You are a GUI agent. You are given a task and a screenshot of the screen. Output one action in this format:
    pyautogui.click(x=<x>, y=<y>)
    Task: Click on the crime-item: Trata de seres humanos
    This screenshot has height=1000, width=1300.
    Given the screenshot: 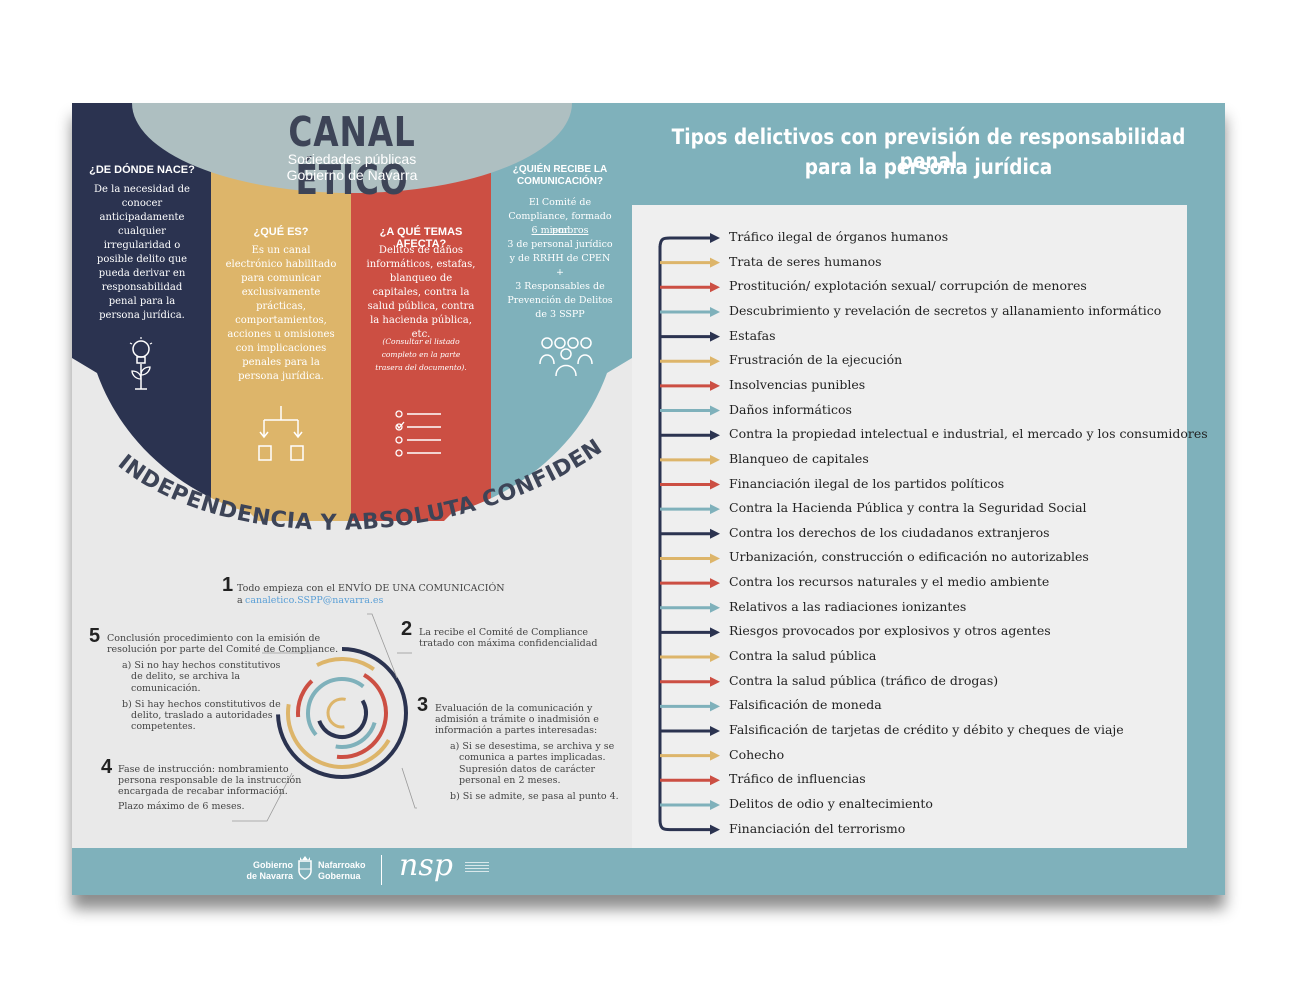 What is the action you would take?
    pyautogui.click(x=805, y=261)
    